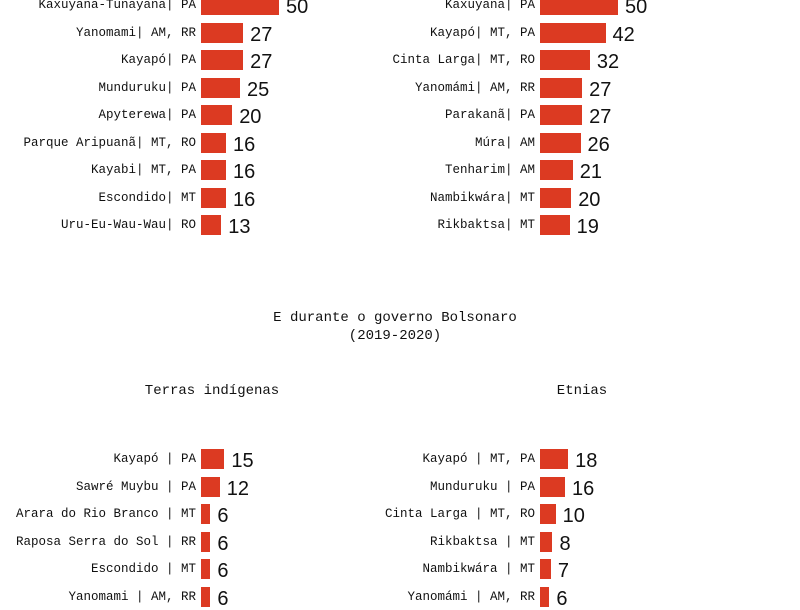 This screenshot has width=800, height=610. I want to click on bar-label: Múra| AM, so click(504, 142).